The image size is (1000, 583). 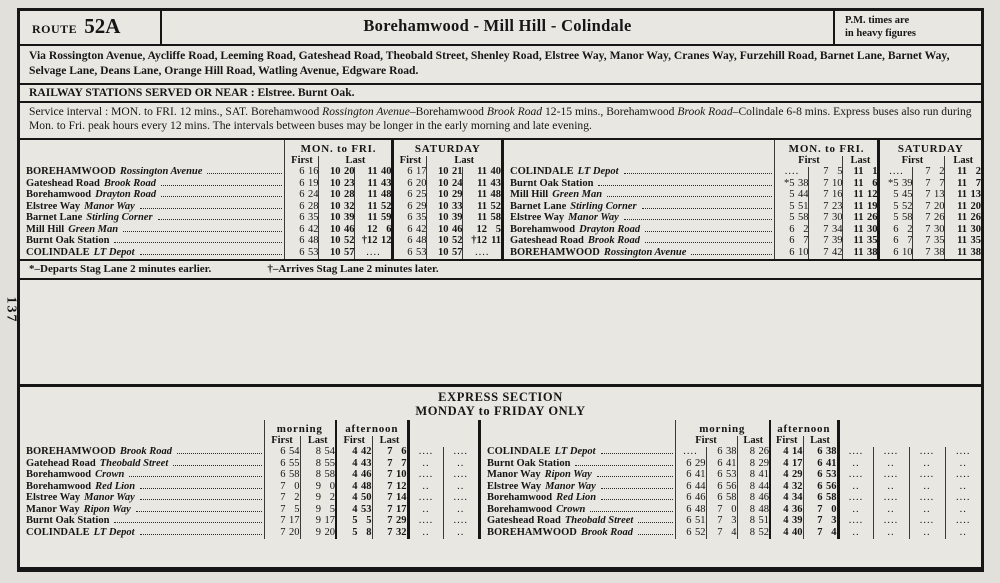 I want to click on column-subheader-label, so click(x=442, y=441).